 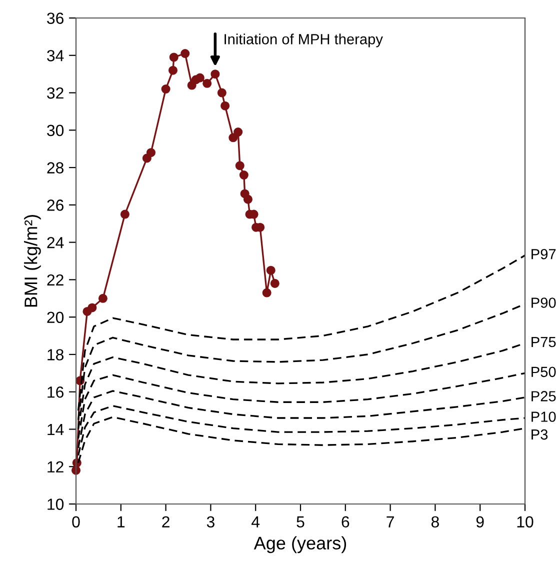 I want to click on series-label: P90, so click(x=544, y=303).